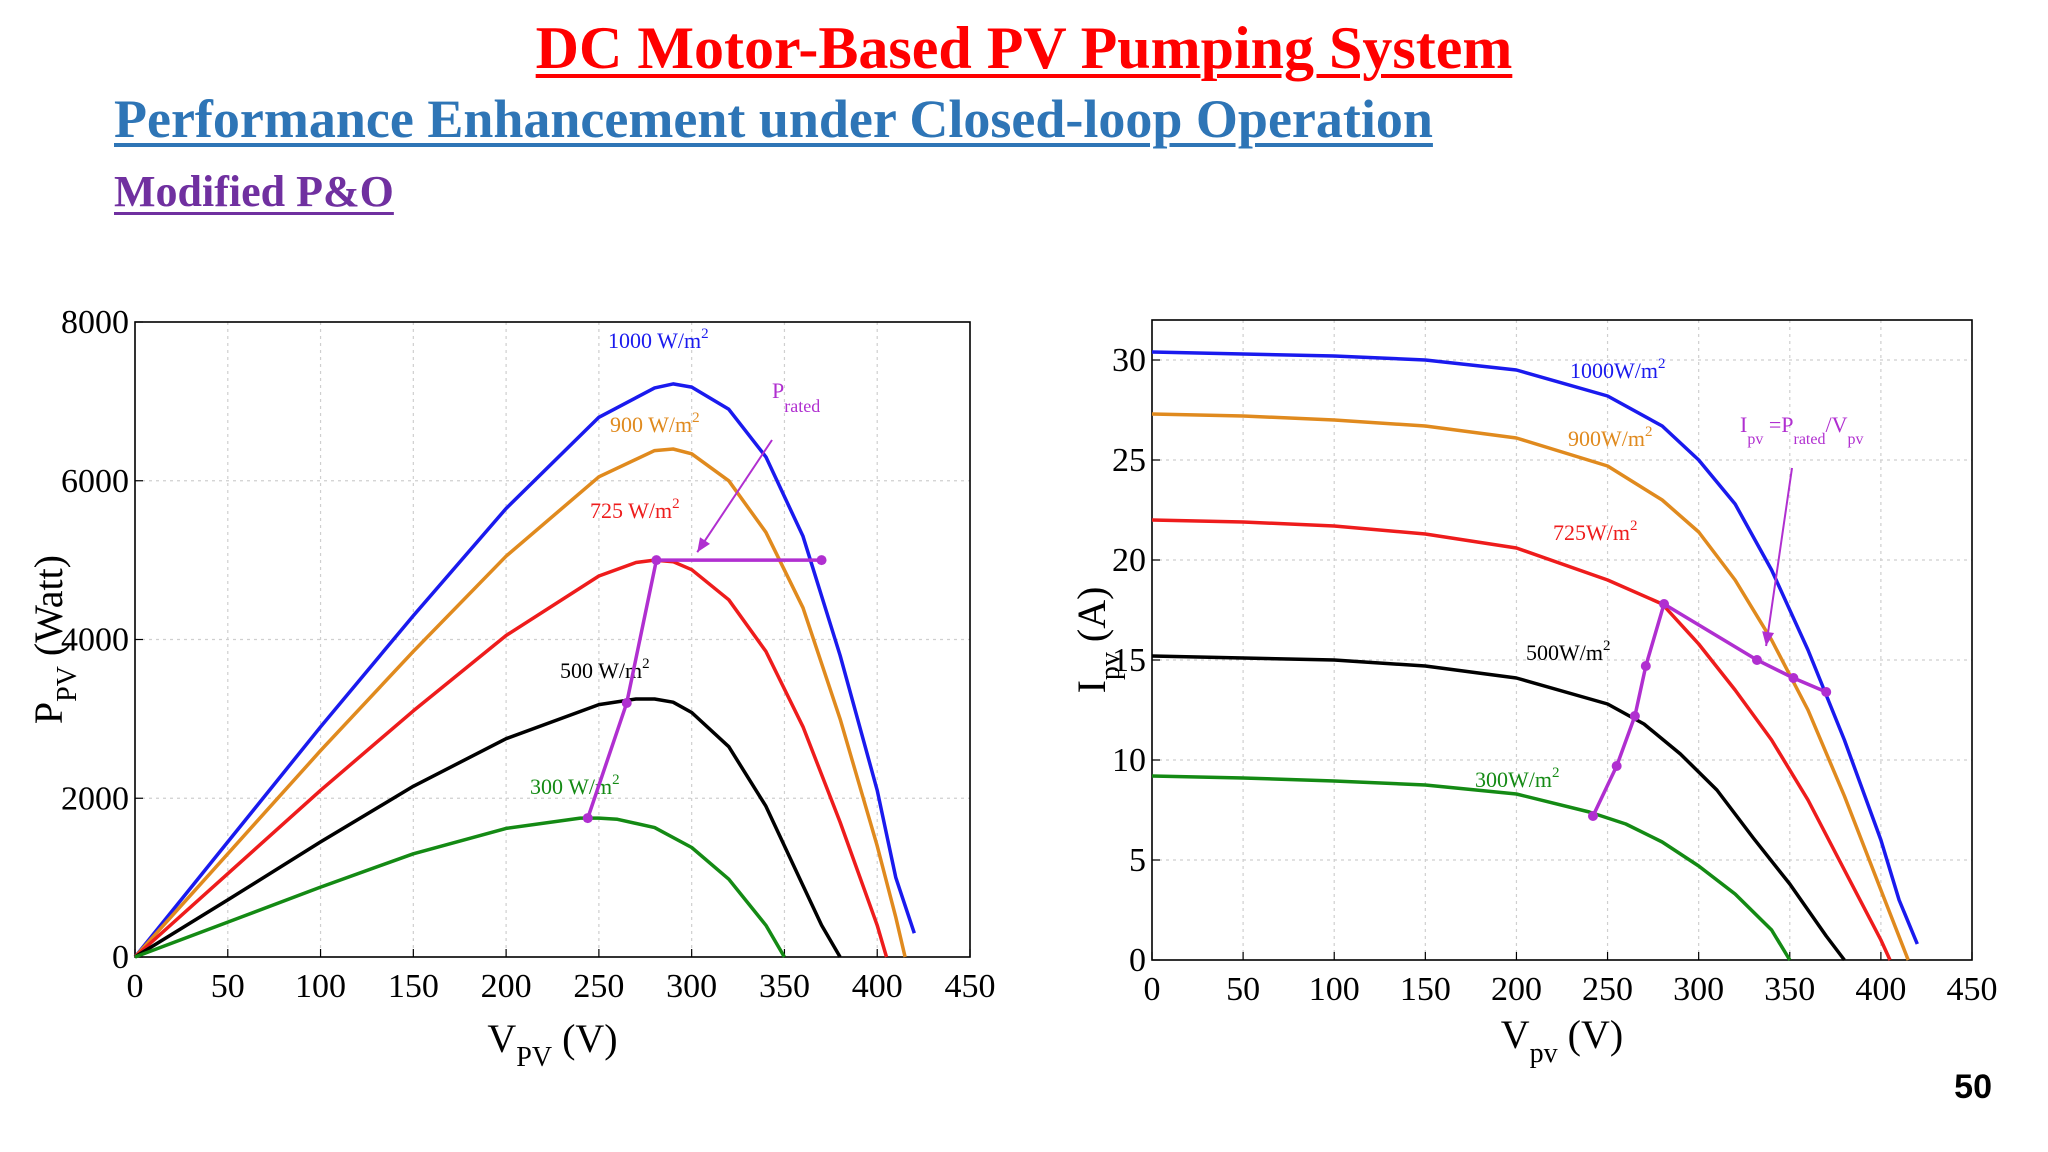 This screenshot has width=2048, height=1152. What do you see at coordinates (120, 957) in the screenshot?
I see `chart0-y-tick-label: 0` at bounding box center [120, 957].